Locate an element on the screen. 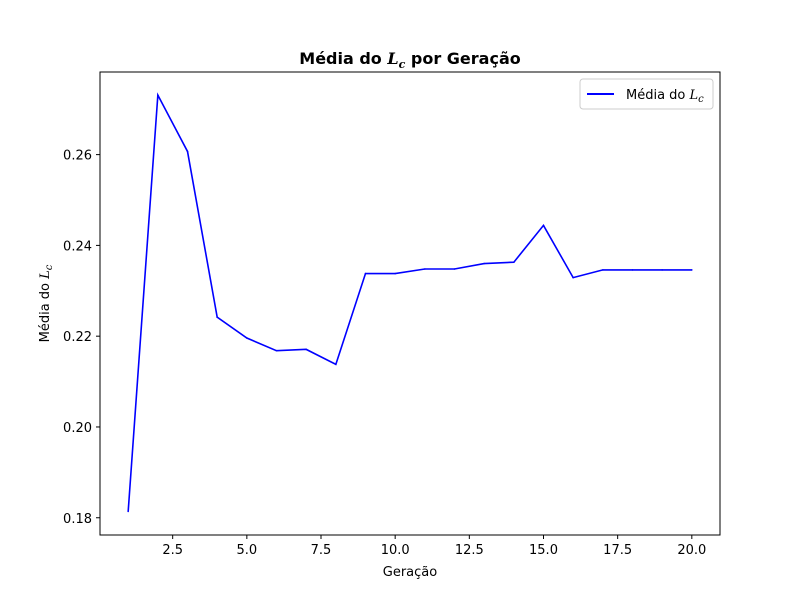 This screenshot has height=600, width=800. y-tick-label: 0.20 is located at coordinates (77, 428).